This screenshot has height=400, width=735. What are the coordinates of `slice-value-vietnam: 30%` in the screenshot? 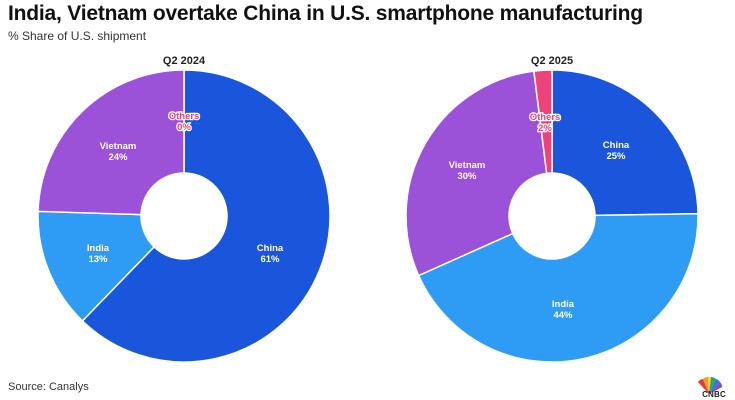 It's located at (467, 176).